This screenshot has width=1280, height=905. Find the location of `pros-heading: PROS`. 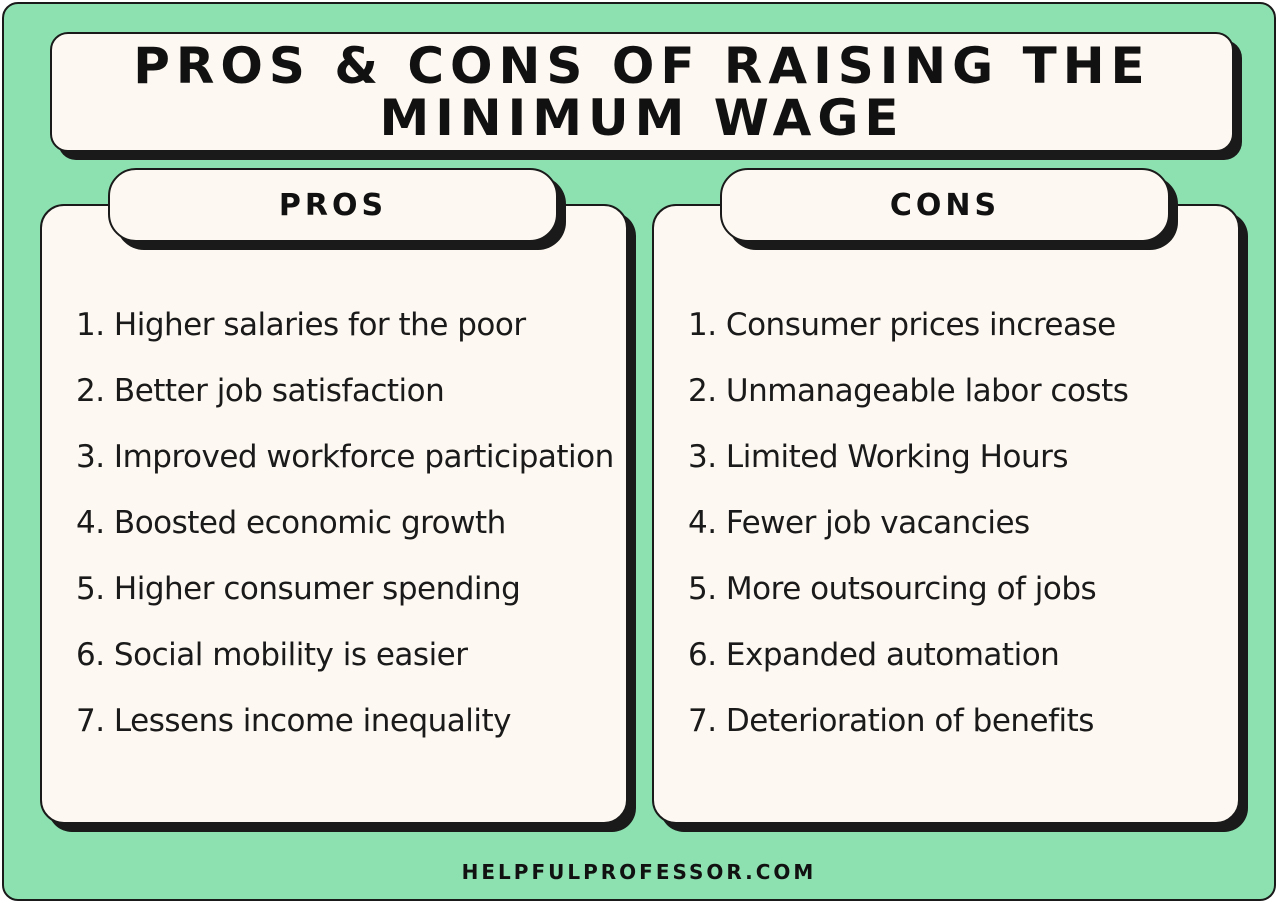

pros-heading: PROS is located at coordinates (333, 205).